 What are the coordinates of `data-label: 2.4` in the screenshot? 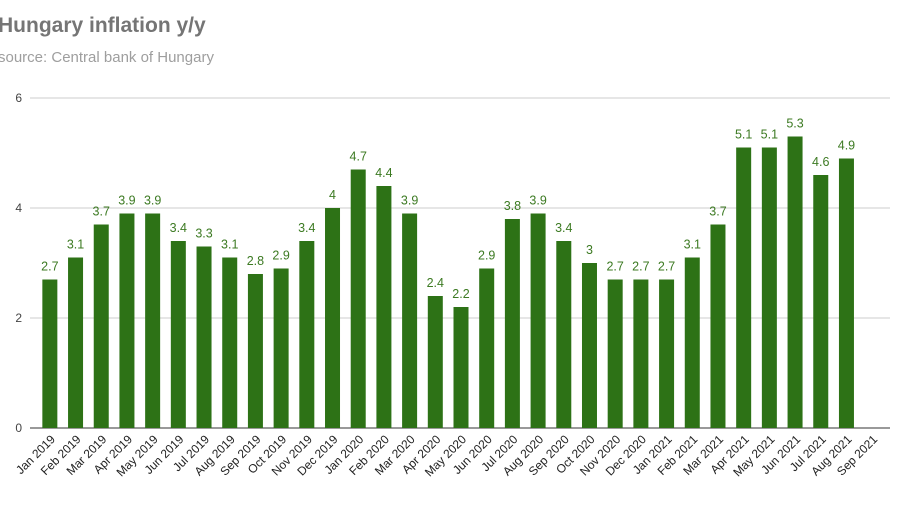 It's located at (435, 283).